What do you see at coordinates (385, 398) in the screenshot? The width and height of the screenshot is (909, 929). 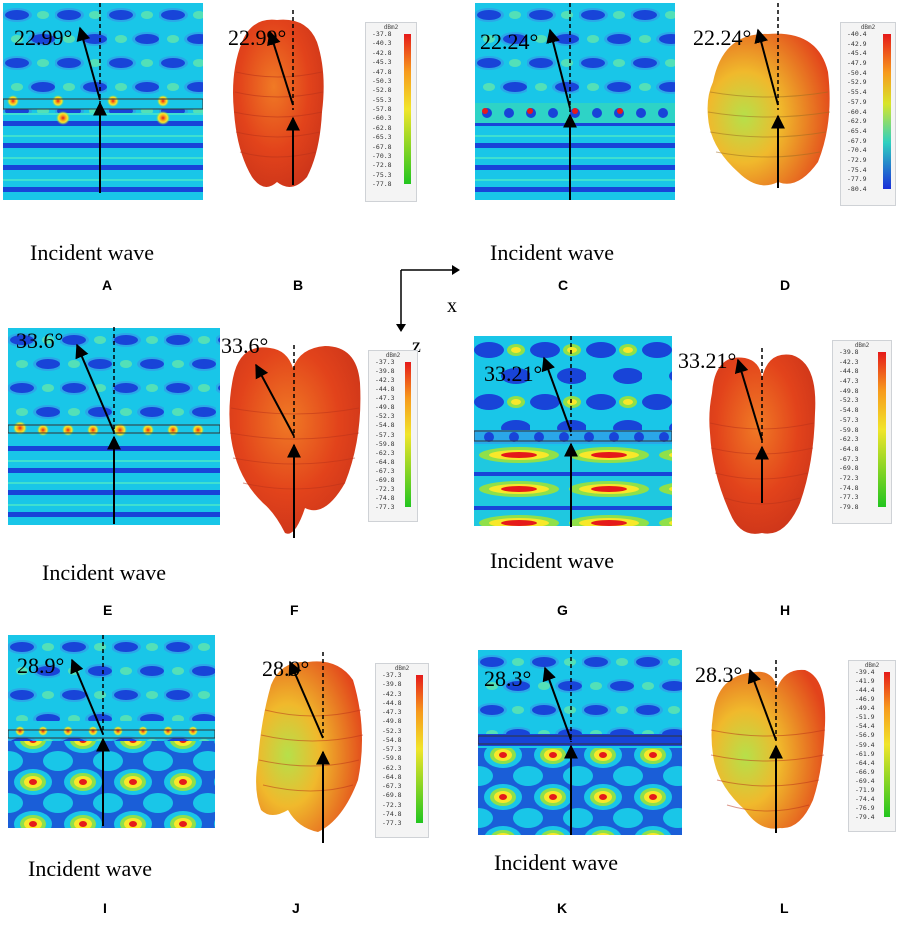 I see `legend-tick-f: -47.3` at bounding box center [385, 398].